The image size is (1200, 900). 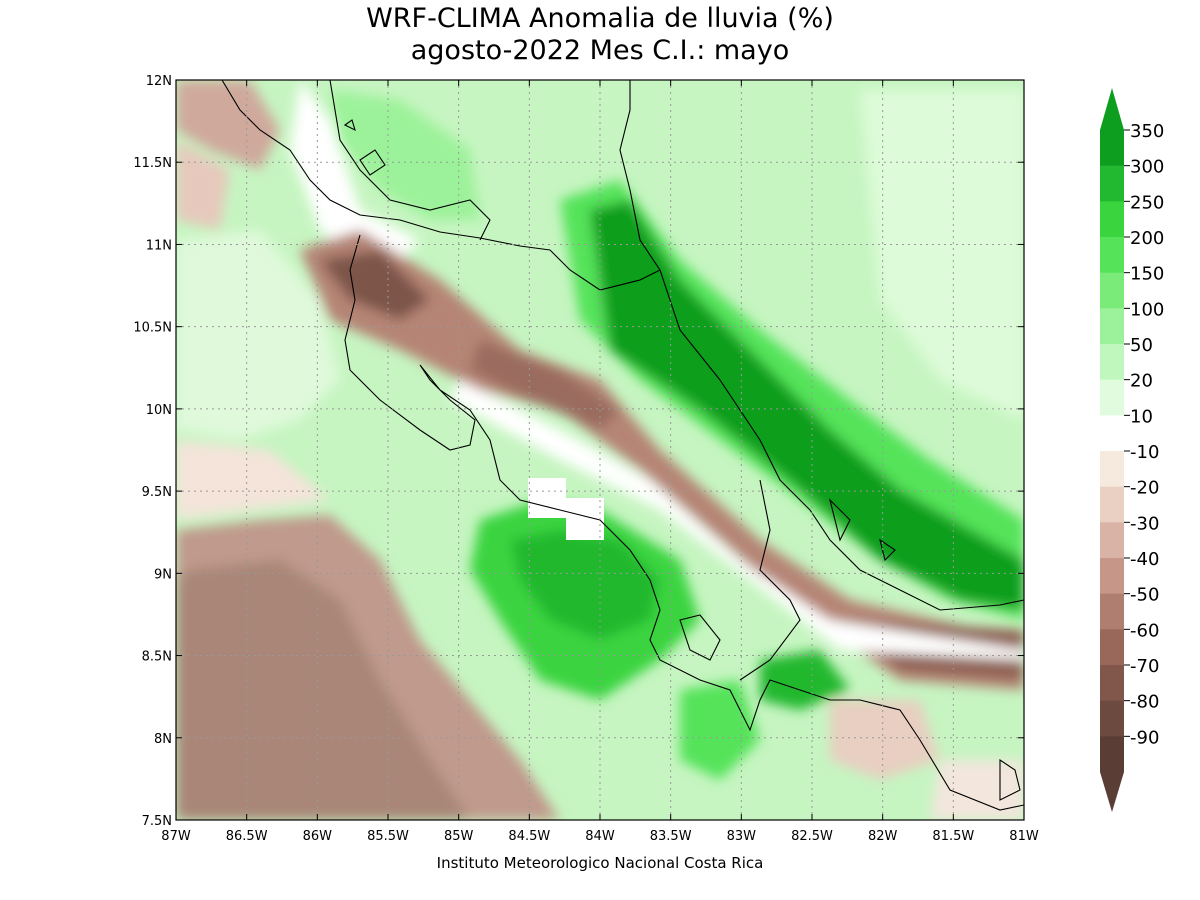 I want to click on legend-top-arrow, so click(x=1112, y=109).